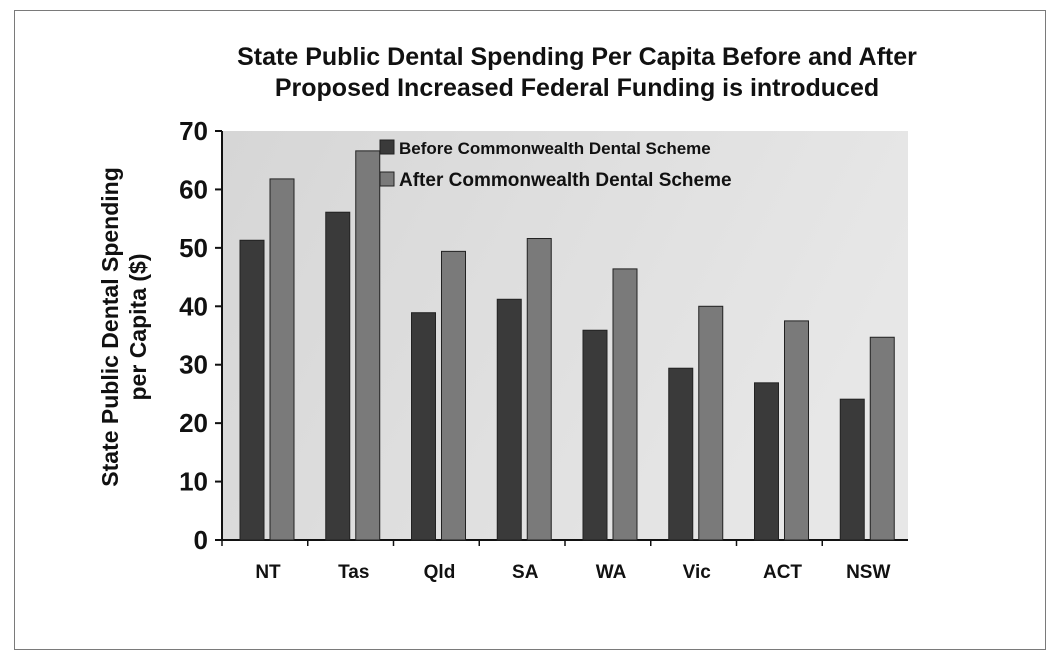 The height and width of the screenshot is (650, 1060). Describe the element at coordinates (193, 189) in the screenshot. I see `y-tick-label: 60` at that location.